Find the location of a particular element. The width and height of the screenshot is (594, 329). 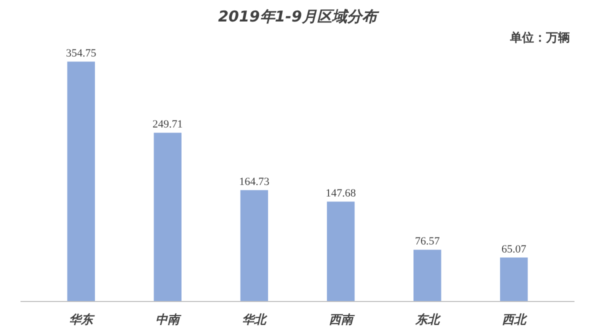

data-label: 354.75 is located at coordinates (81, 54).